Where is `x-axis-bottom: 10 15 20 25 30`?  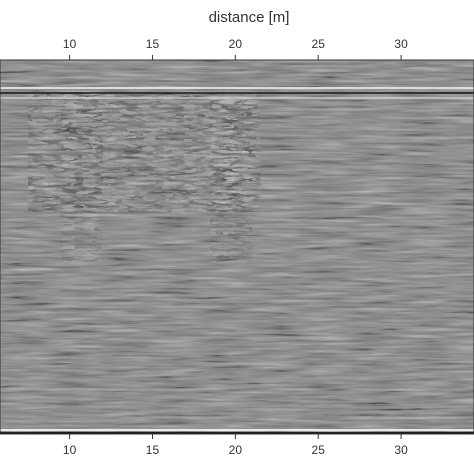
x-axis-bottom: 10 15 20 25 30 is located at coordinates (235, 445).